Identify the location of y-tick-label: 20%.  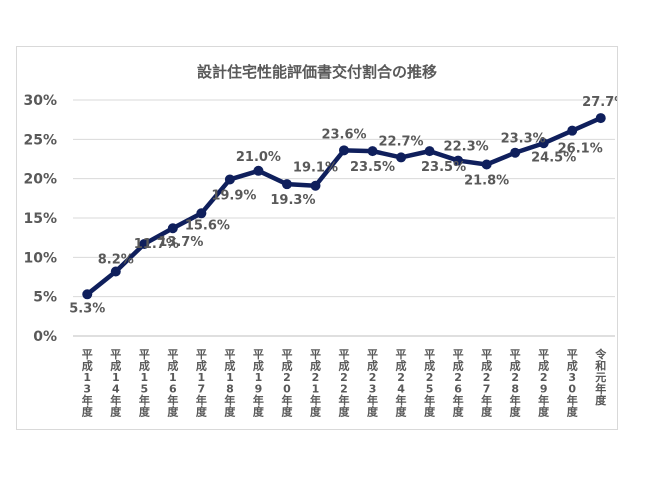
(40, 180).